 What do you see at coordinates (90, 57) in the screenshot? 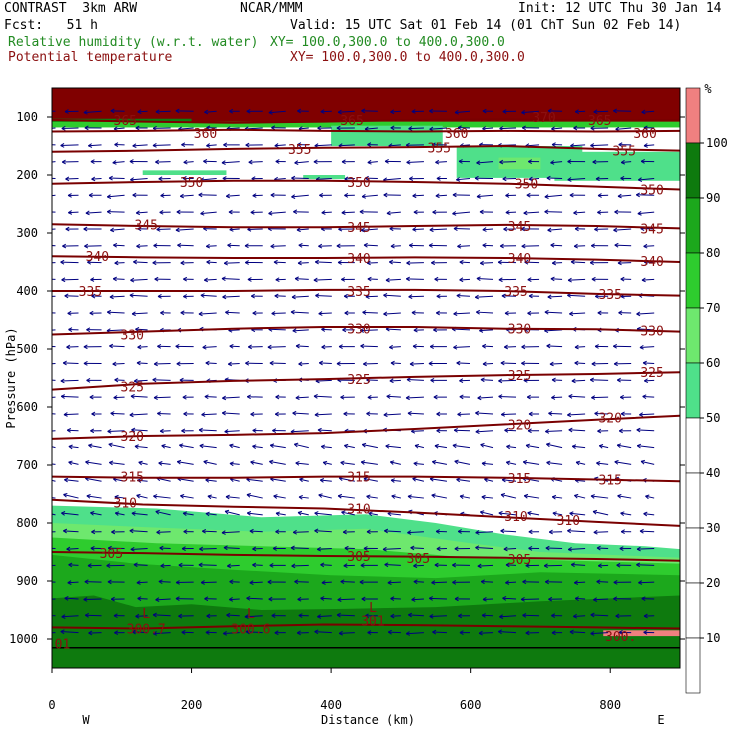
I see `theta-label: Potential temperature` at bounding box center [90, 57].